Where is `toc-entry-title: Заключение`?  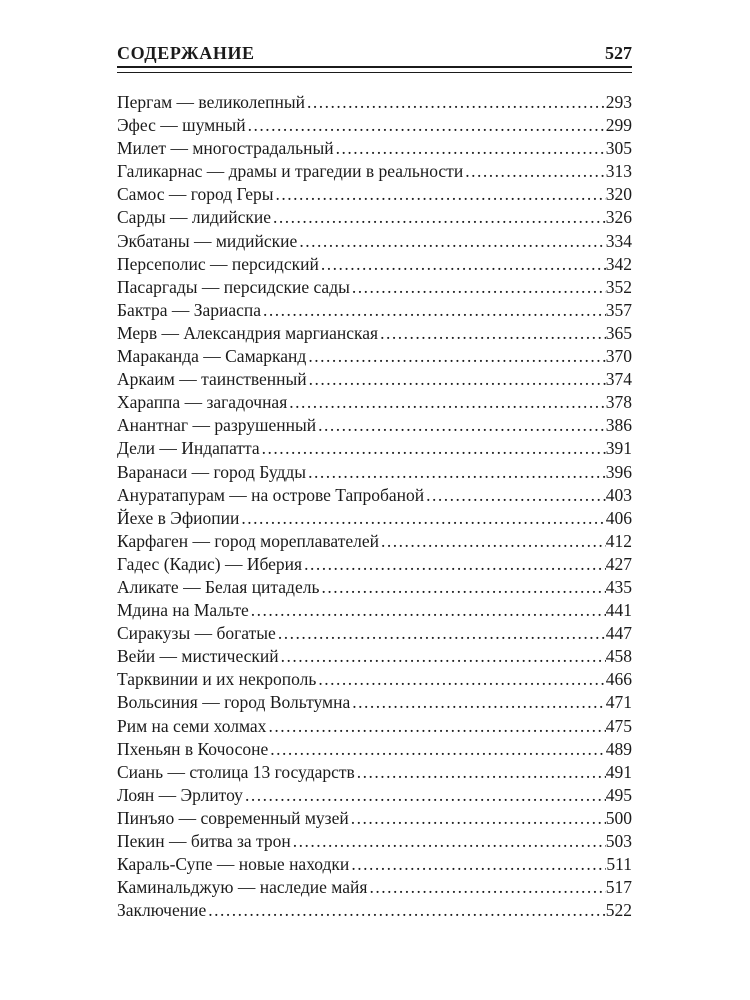 toc-entry-title: Заключение is located at coordinates (162, 910).